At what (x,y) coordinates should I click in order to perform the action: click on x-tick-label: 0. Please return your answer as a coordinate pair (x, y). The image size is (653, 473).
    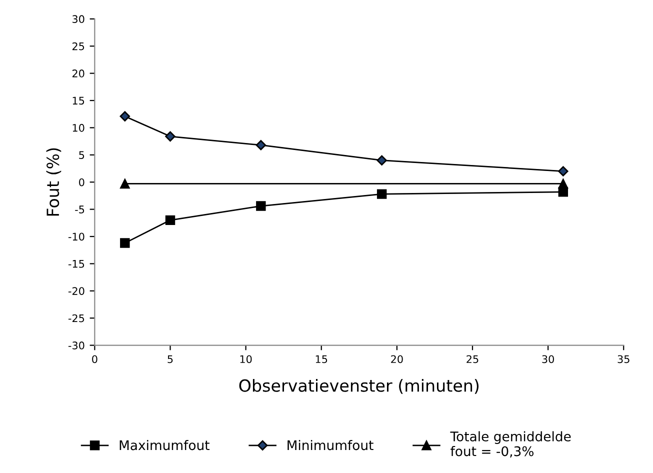
    Looking at the image, I should click on (95, 359).